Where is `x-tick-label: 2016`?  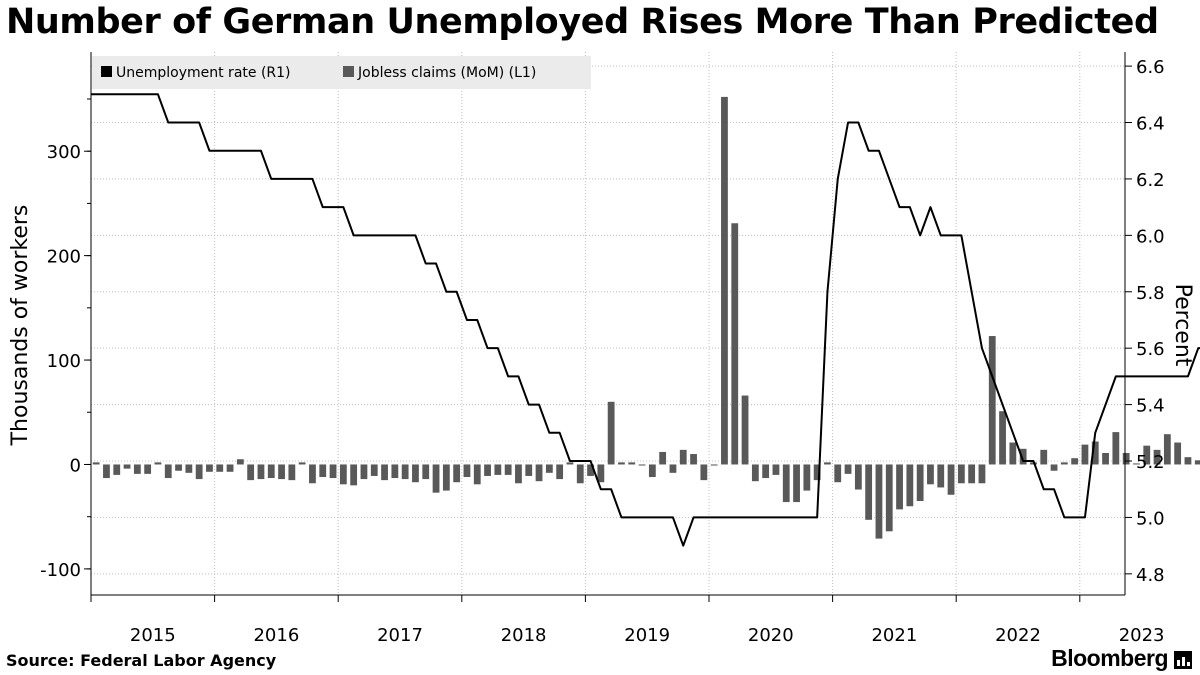 x-tick-label: 2016 is located at coordinates (276, 635).